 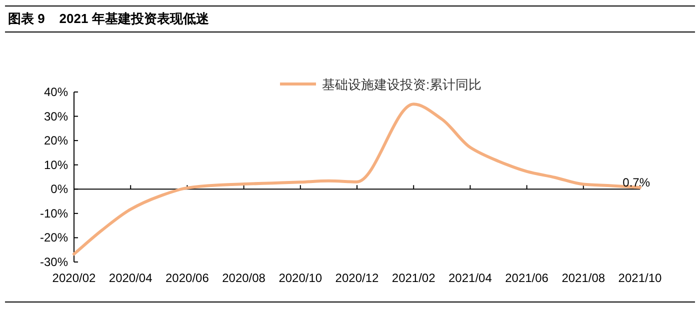 What do you see at coordinates (414, 278) in the screenshot?
I see `x-tick-label: 2021/02` at bounding box center [414, 278].